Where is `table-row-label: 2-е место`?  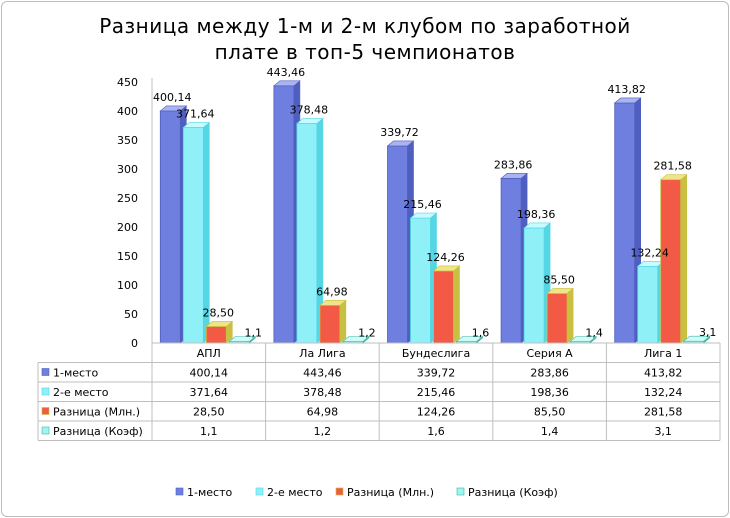
table-row-label: 2-е место is located at coordinates (81, 392).